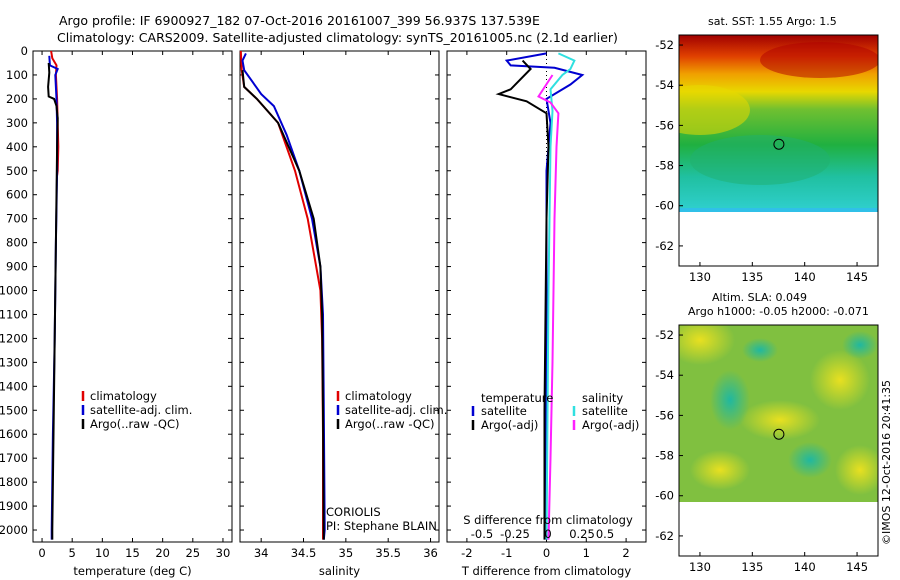 Image resolution: width=900 pixels, height=580 pixels. Describe the element at coordinates (381, 526) in the screenshot. I see `annotation-pi: PI: Stephane BLAIN` at that location.